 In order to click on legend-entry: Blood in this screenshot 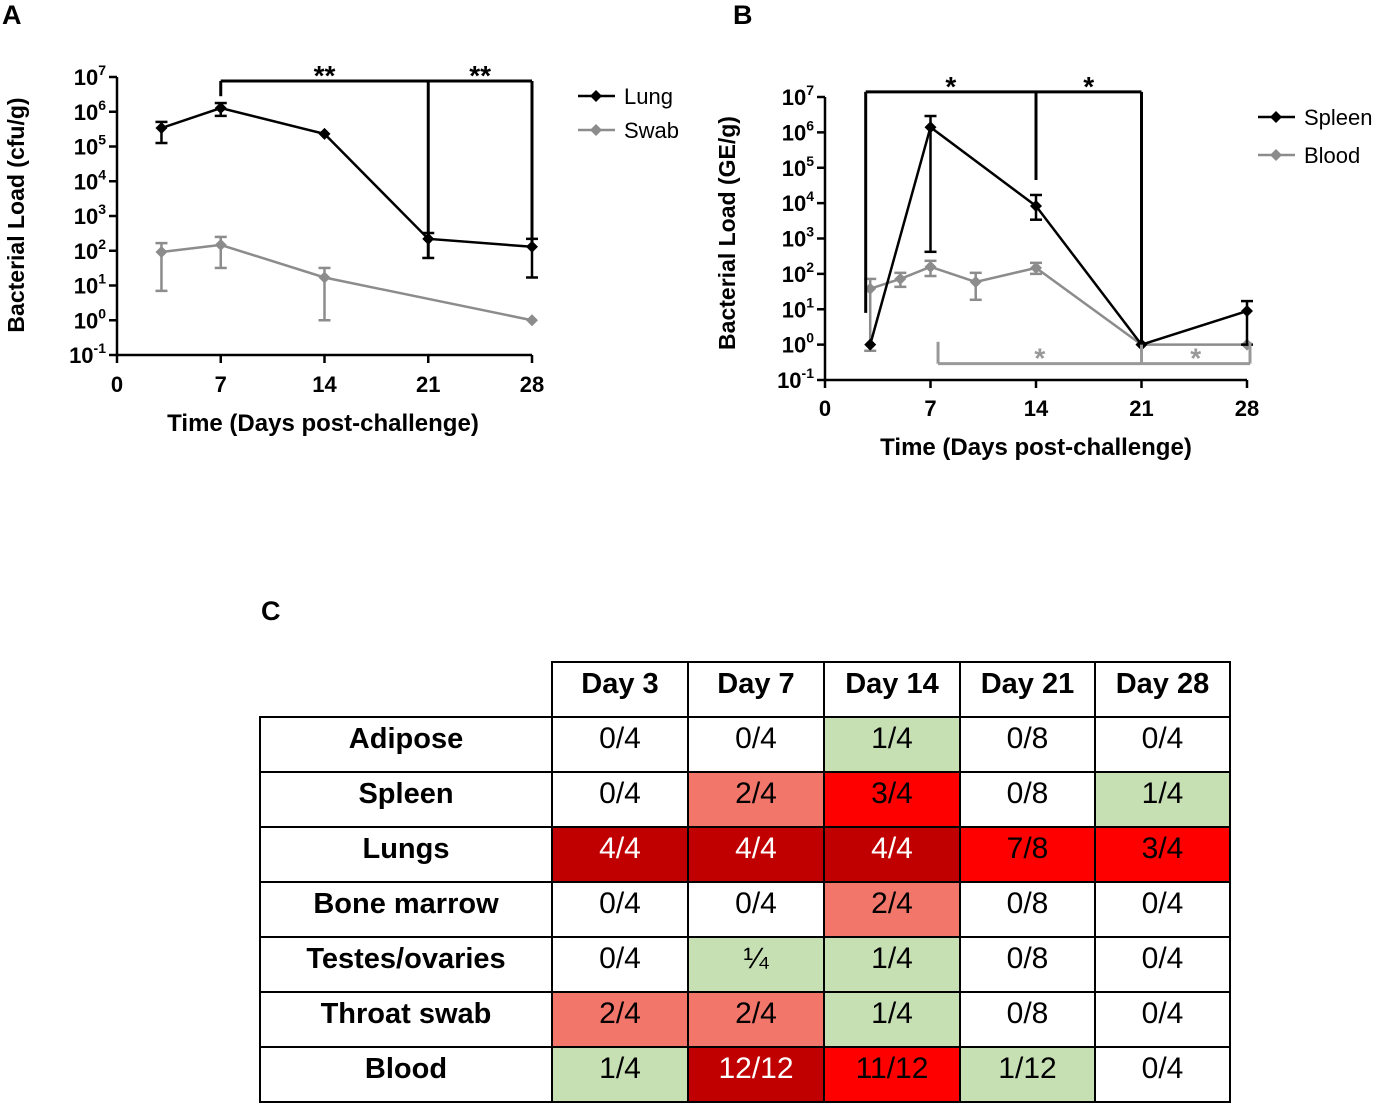, I will do `click(1309, 155)`.